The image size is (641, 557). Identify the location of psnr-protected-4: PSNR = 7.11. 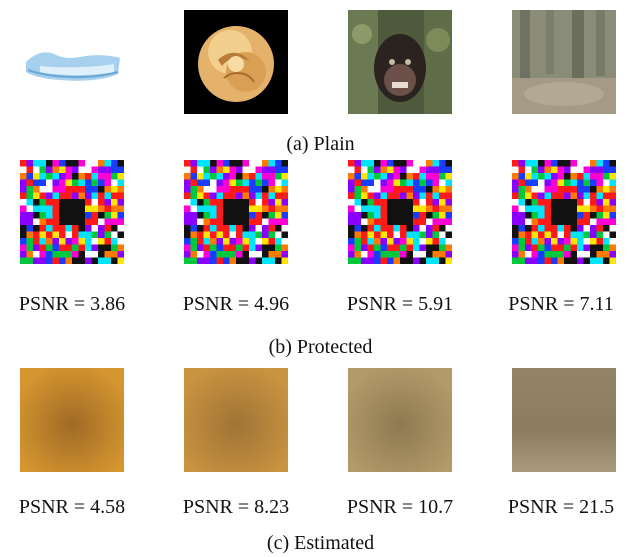
(561, 304).